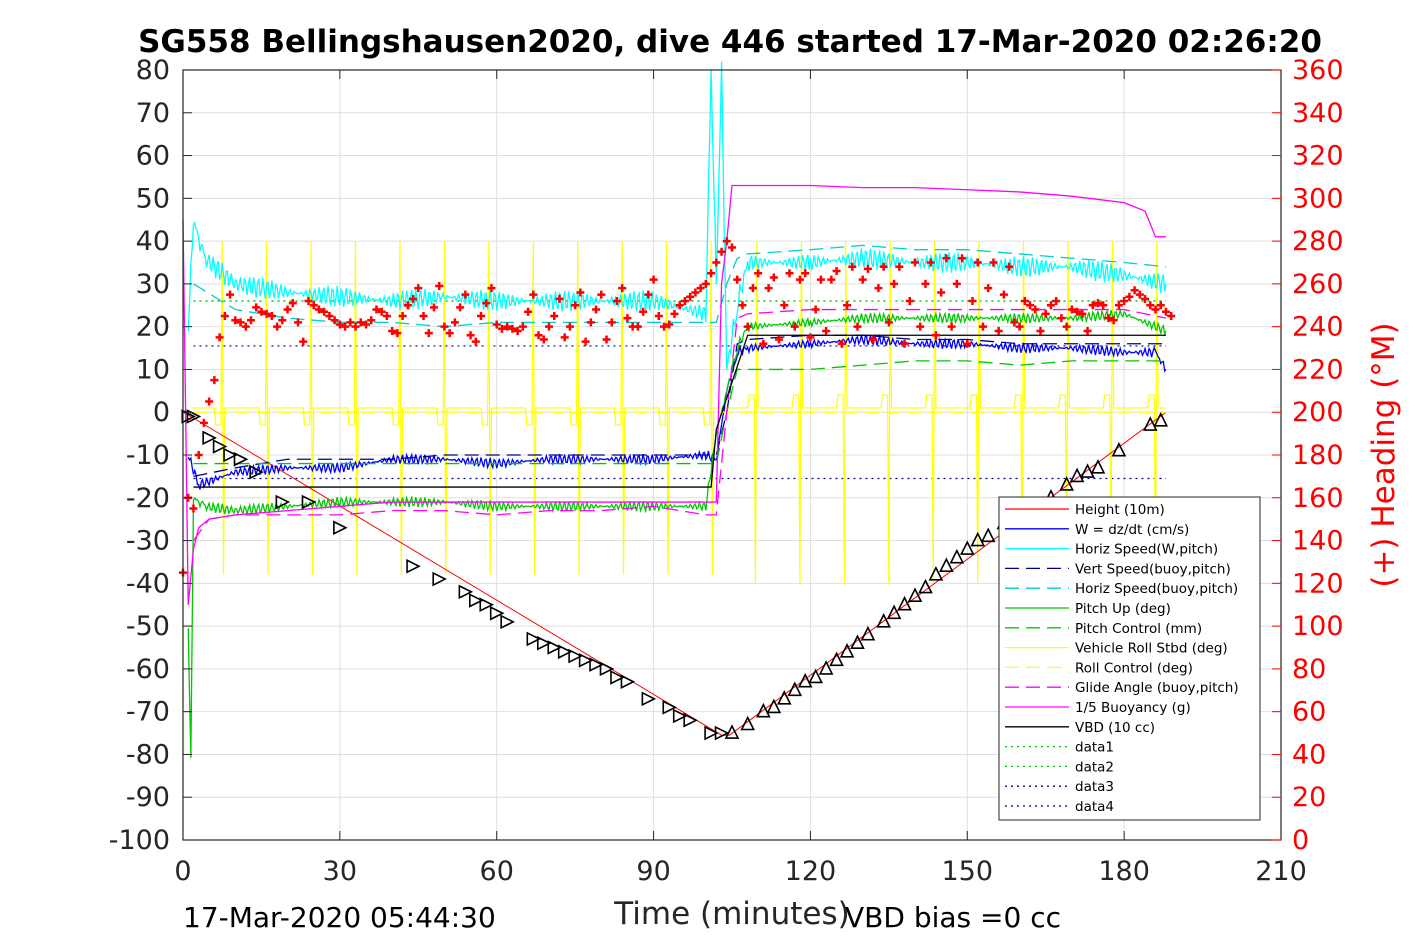  Describe the element at coordinates (811, 871) in the screenshot. I see `x-tick-label: 120` at that location.